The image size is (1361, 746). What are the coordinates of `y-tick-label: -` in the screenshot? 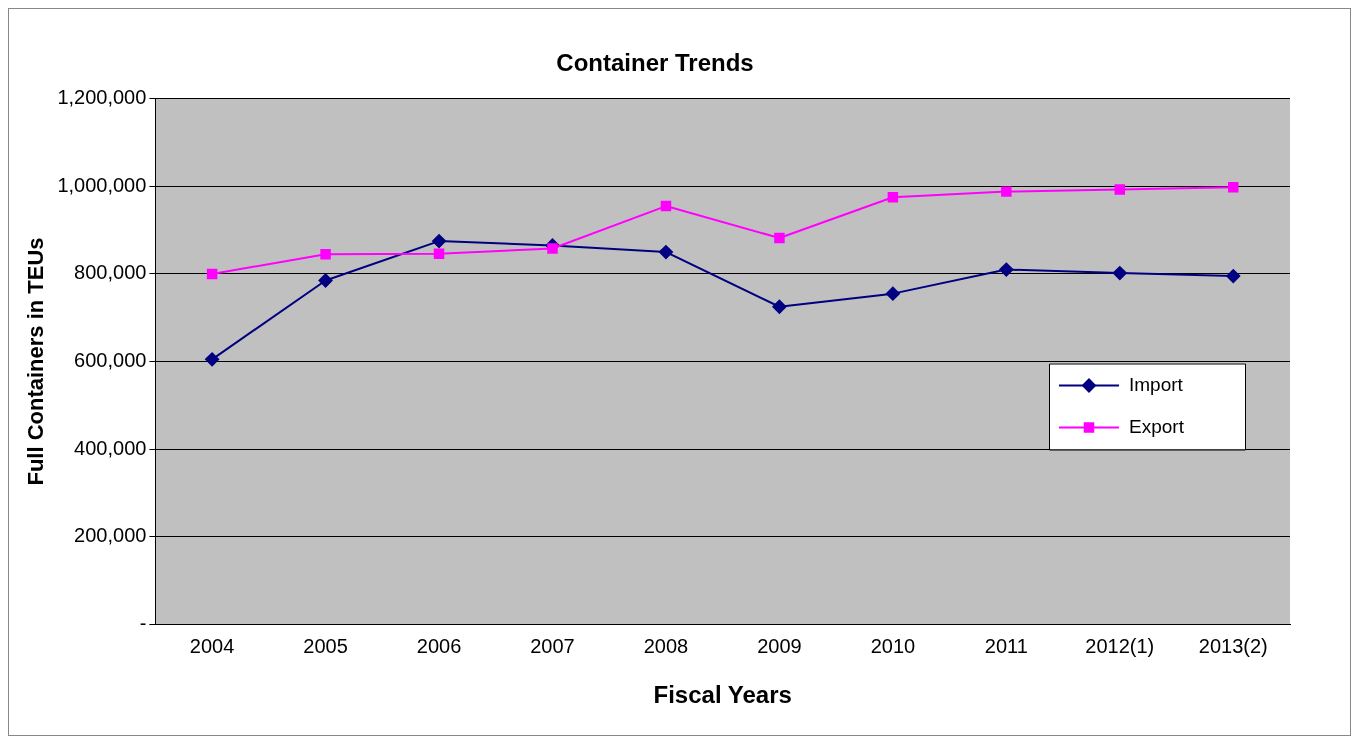 It's located at (143, 622).